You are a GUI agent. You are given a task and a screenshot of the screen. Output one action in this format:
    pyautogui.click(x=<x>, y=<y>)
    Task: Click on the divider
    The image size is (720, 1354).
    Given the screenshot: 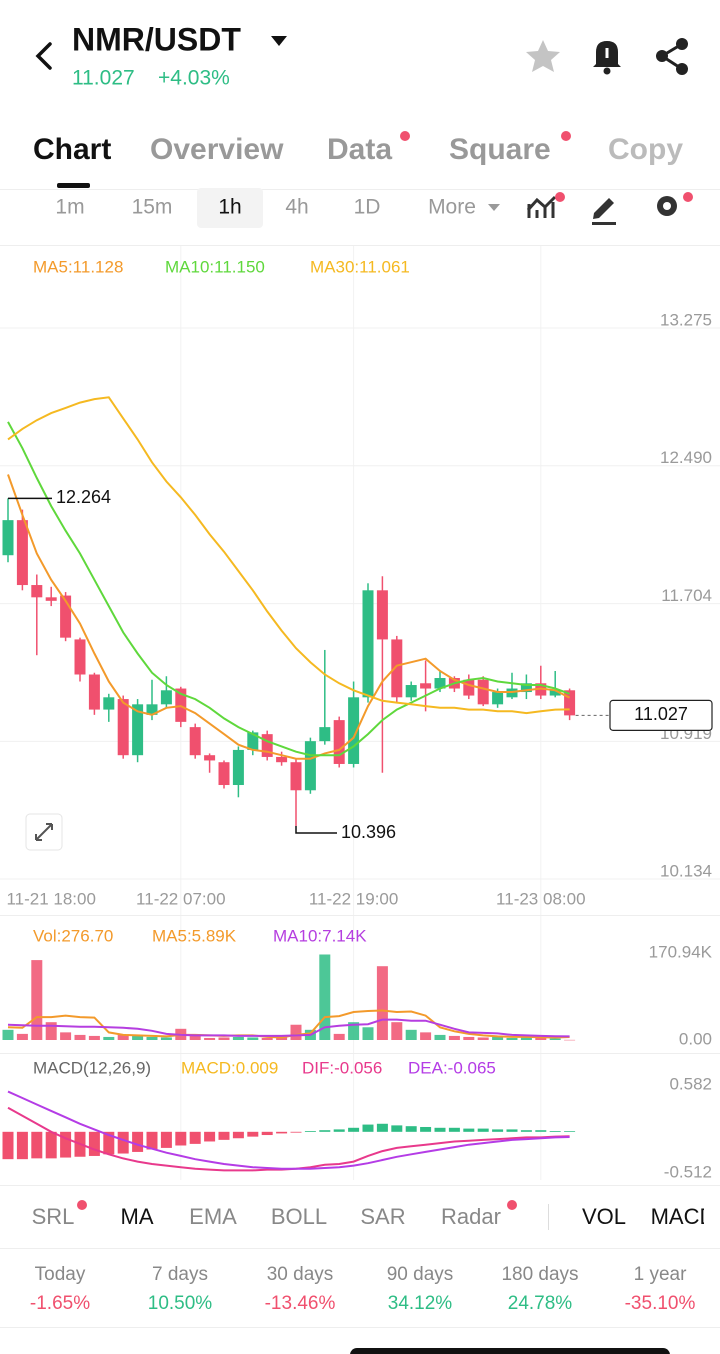 What is the action you would take?
    pyautogui.click(x=360, y=1185)
    